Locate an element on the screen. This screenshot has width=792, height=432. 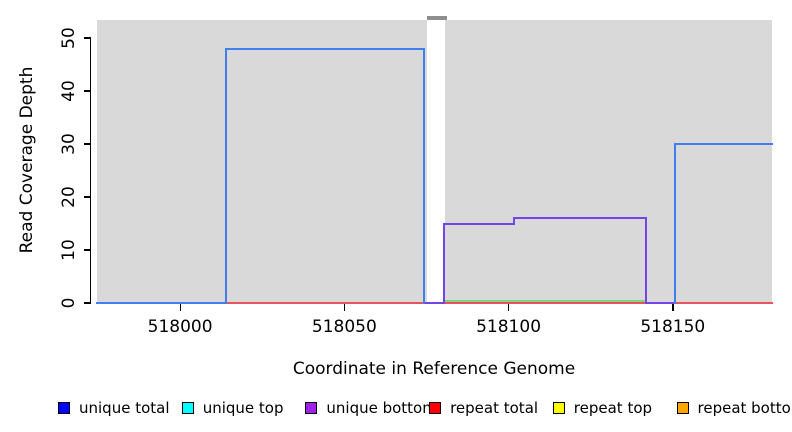
y-axis-line is located at coordinates (91, 170).